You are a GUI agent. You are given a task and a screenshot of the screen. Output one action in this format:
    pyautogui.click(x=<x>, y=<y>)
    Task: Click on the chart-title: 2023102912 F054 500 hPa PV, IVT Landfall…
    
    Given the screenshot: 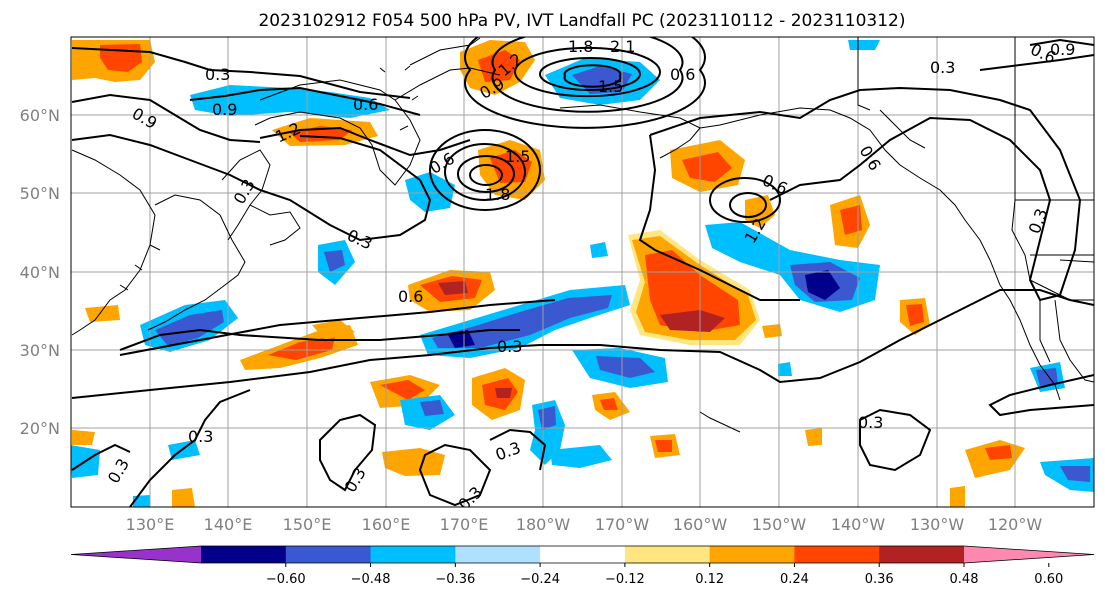 What is the action you would take?
    pyautogui.click(x=581, y=21)
    